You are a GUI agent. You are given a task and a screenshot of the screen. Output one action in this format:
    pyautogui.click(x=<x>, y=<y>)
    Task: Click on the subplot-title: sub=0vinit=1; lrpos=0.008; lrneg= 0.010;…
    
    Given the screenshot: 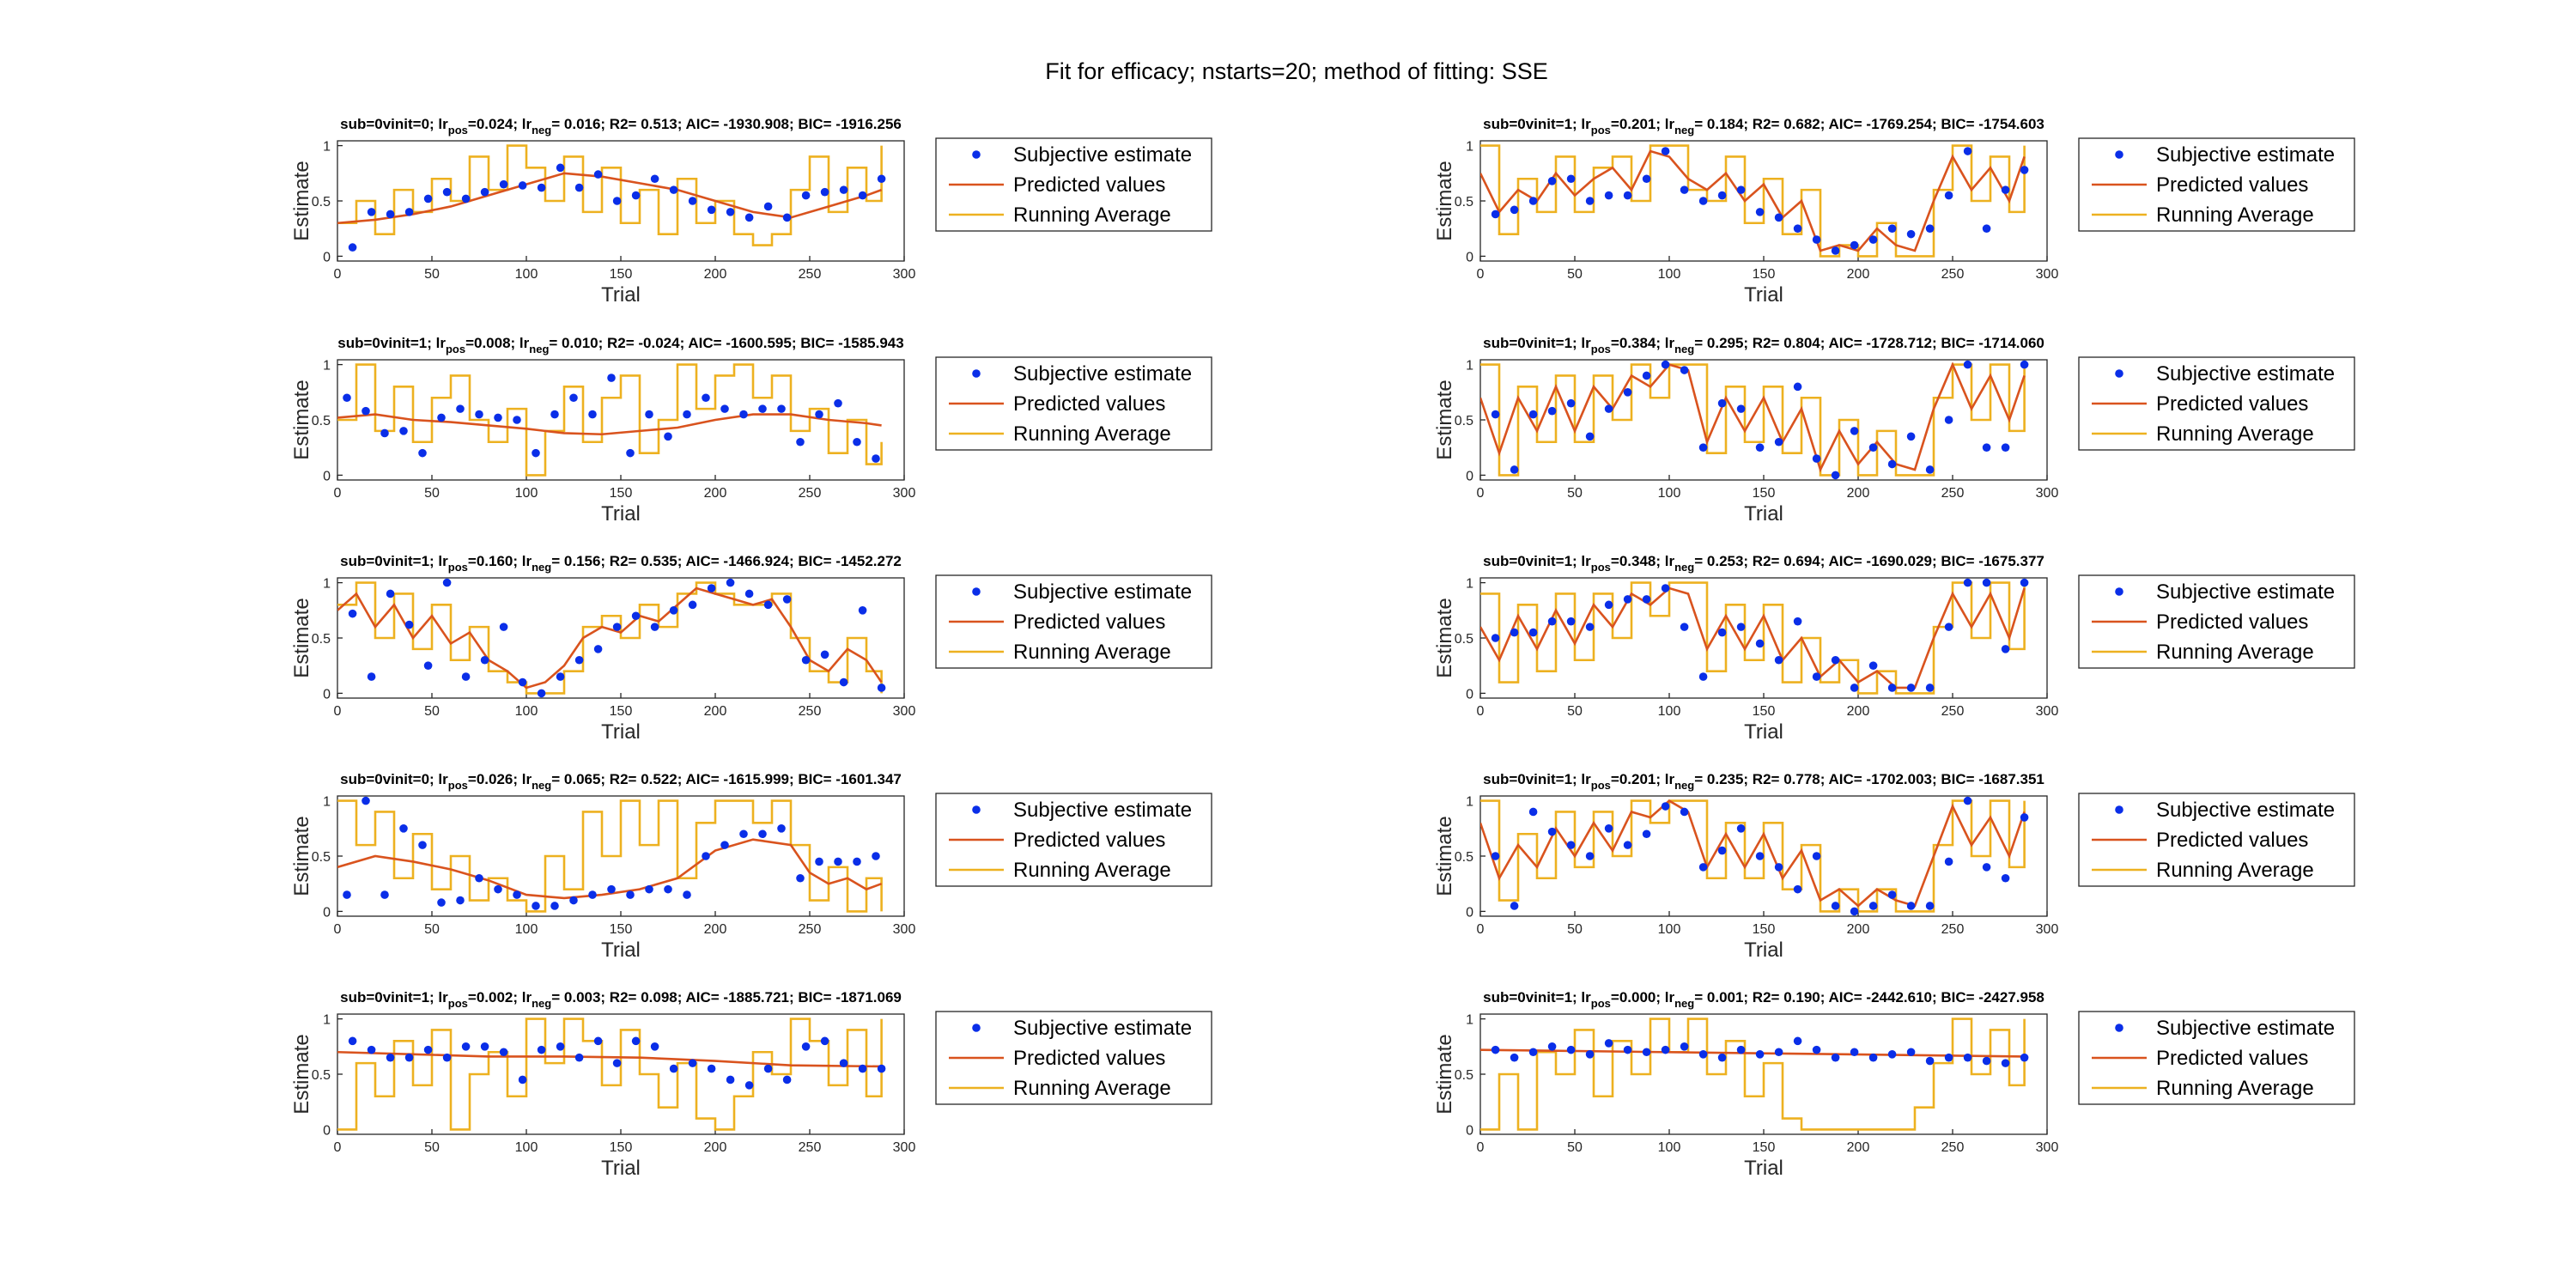 What is the action you would take?
    pyautogui.click(x=620, y=345)
    